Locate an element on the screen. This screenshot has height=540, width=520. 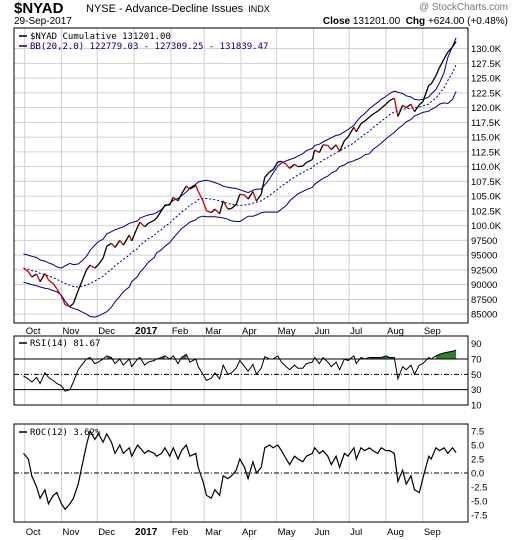
symbol-name: NYSE - Advance-Decline Issues is located at coordinates (165, 9).